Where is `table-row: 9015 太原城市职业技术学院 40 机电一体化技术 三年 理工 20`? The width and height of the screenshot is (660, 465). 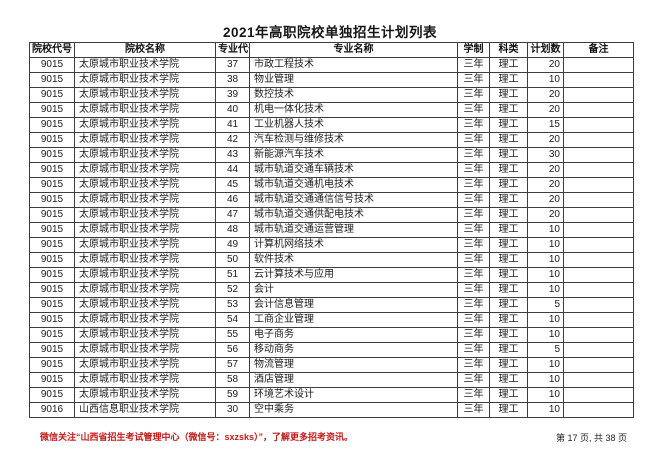 table-row: 9015 太原城市职业技术学院 40 机电一体化技术 三年 理工 20 is located at coordinates (331, 110).